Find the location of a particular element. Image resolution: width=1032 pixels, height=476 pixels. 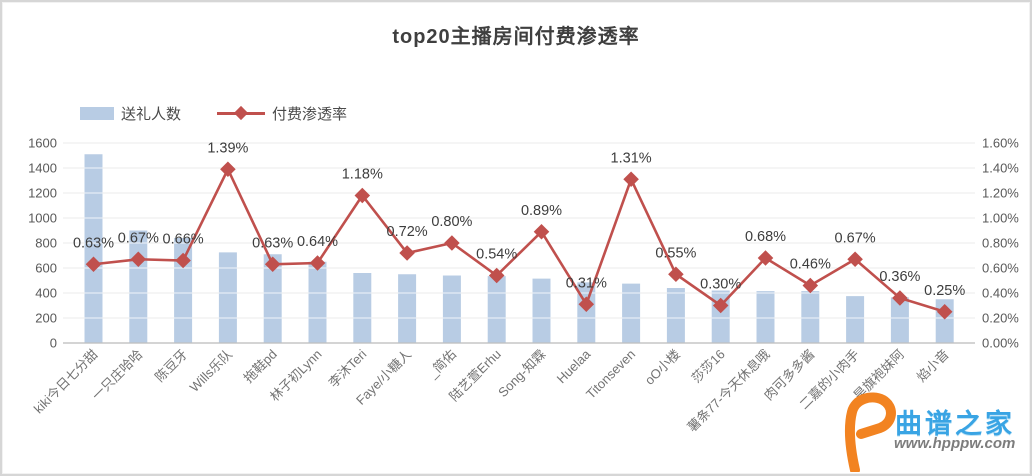

right-axis-tick-label: 1.00% is located at coordinates (1000, 218).